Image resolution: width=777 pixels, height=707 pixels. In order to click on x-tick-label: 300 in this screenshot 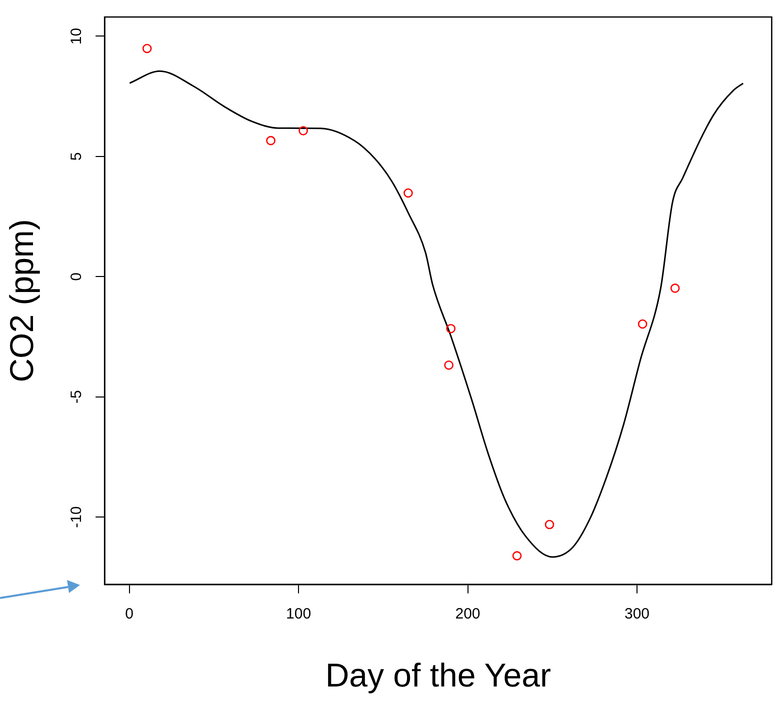, I will do `click(637, 614)`.